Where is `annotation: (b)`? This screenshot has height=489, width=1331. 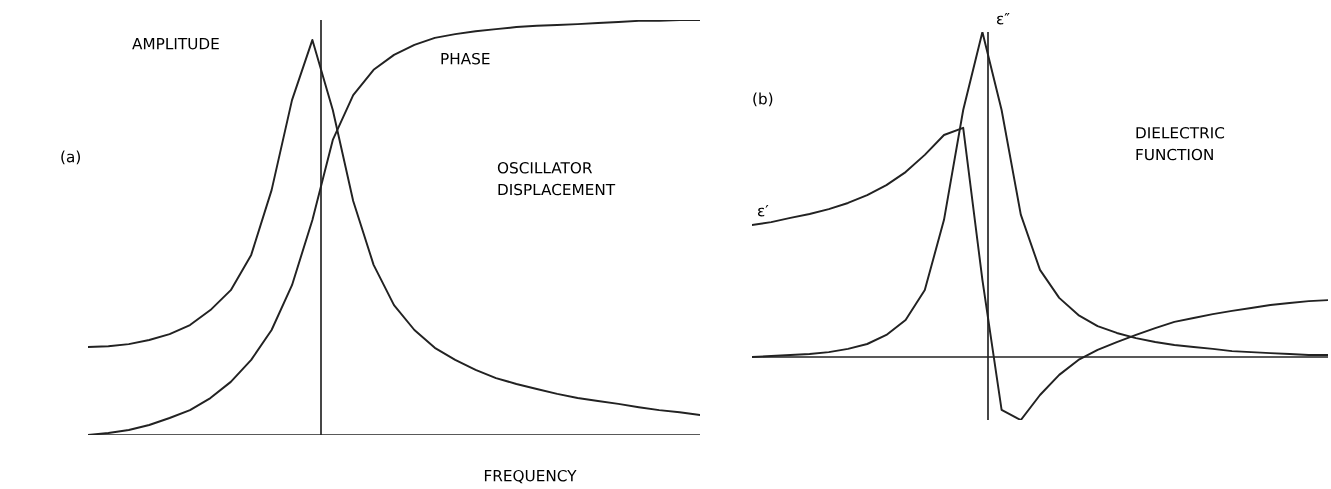 annotation: (b) is located at coordinates (763, 99).